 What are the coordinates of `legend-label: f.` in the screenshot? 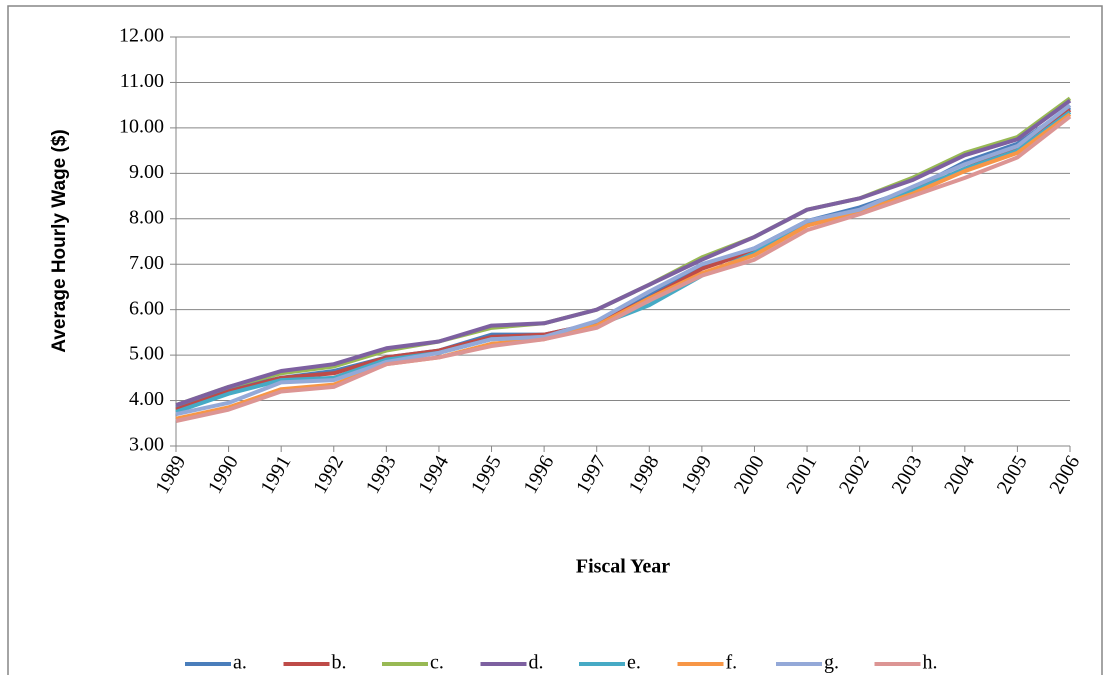 It's located at (732, 663).